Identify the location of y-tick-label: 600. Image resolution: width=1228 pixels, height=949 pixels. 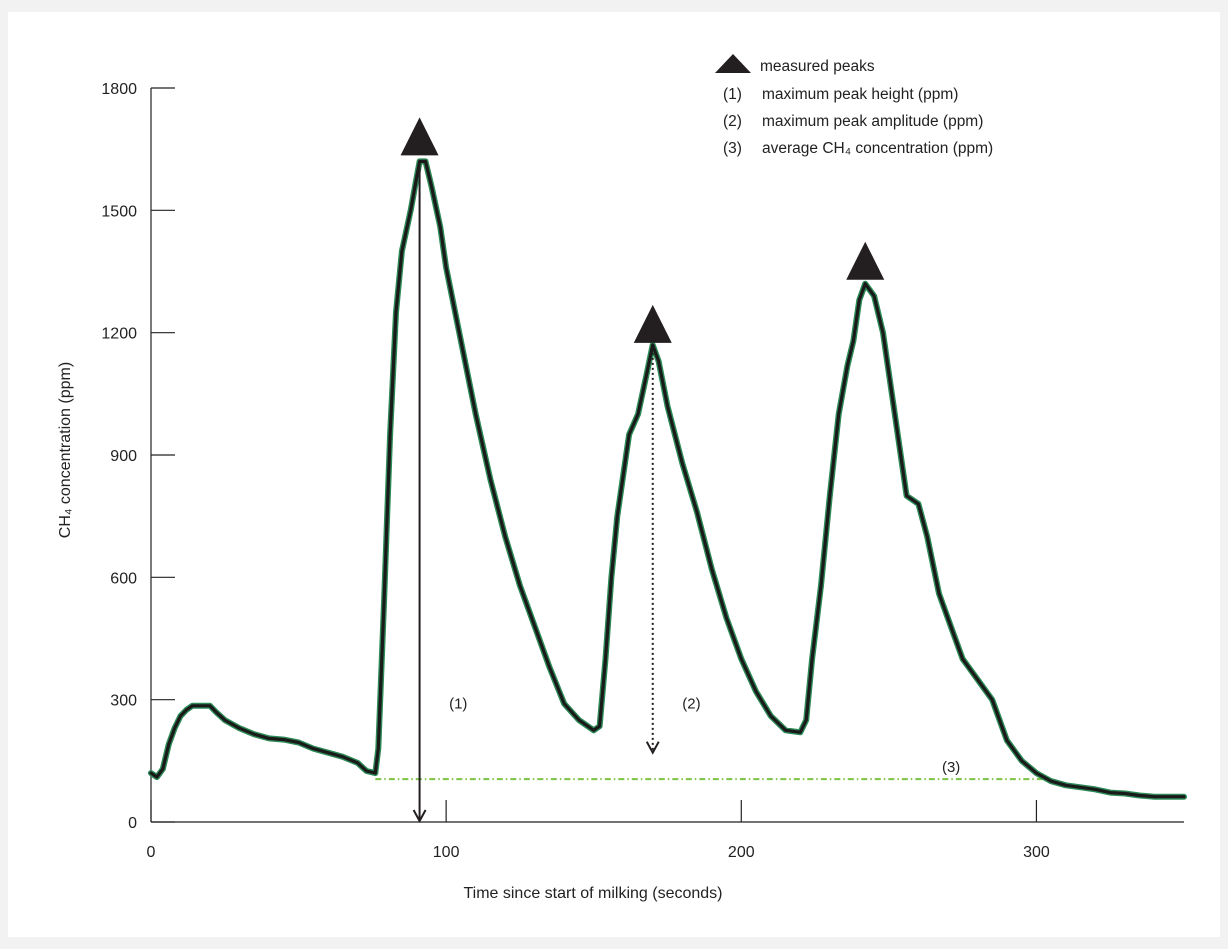
(123, 578).